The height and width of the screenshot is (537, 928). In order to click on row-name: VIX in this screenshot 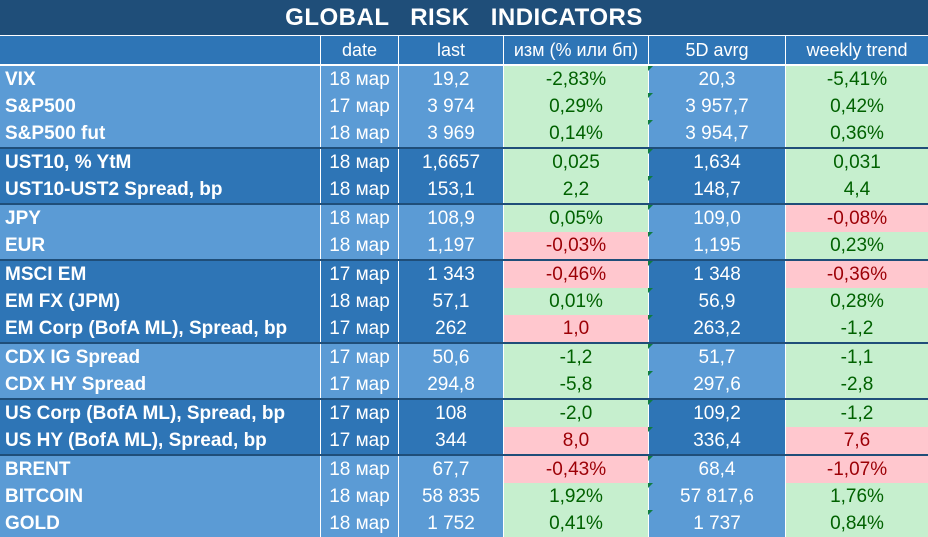, I will do `click(20, 79)`.